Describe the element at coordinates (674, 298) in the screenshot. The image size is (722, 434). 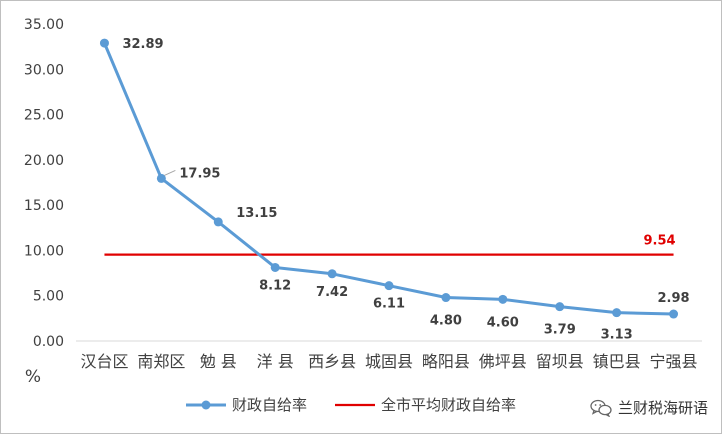
I see `data-label: 2.98` at that location.